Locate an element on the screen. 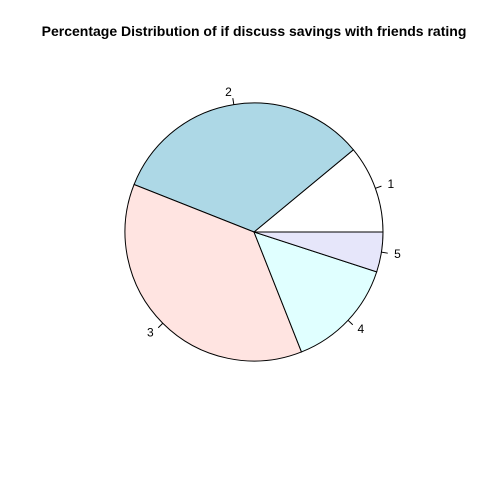  pie-label-1: 1 is located at coordinates (391, 184).